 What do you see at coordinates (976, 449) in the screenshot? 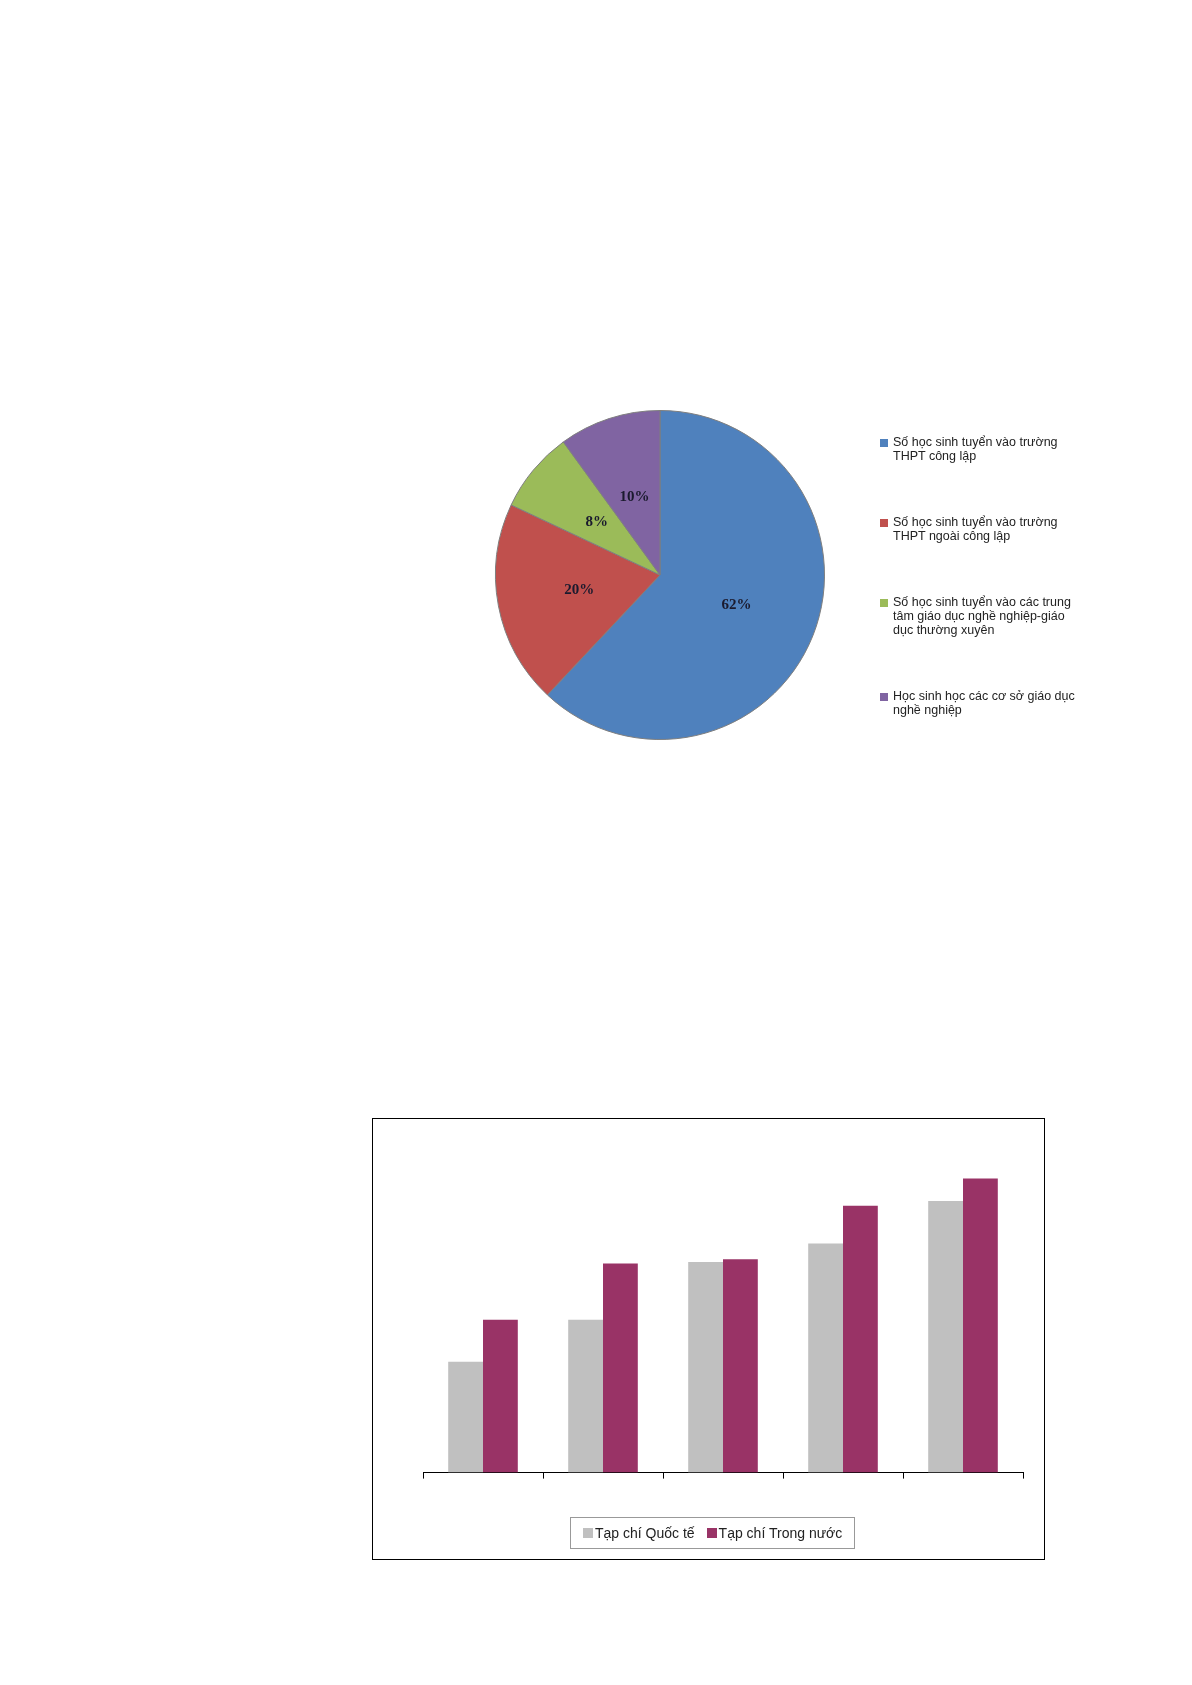
I see `legend-label: Số học sinh tuyển vào trường THPT công lập` at bounding box center [976, 449].